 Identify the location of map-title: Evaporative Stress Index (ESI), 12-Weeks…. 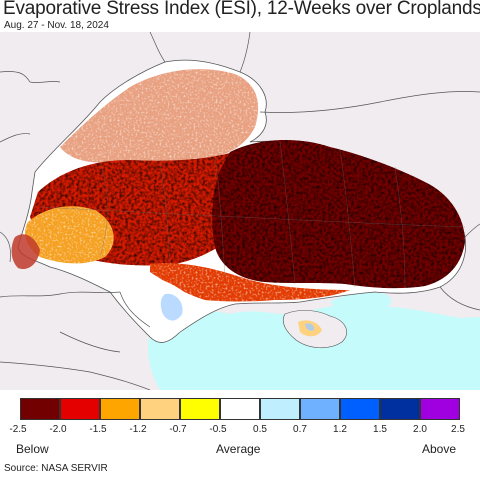
(241, 9).